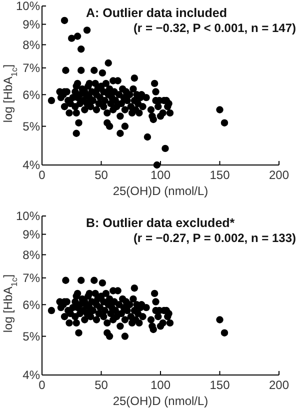  Describe the element at coordinates (214, 28) in the screenshot. I see `text: (r = −0.32, P < 0.001, n = 147)` at that location.